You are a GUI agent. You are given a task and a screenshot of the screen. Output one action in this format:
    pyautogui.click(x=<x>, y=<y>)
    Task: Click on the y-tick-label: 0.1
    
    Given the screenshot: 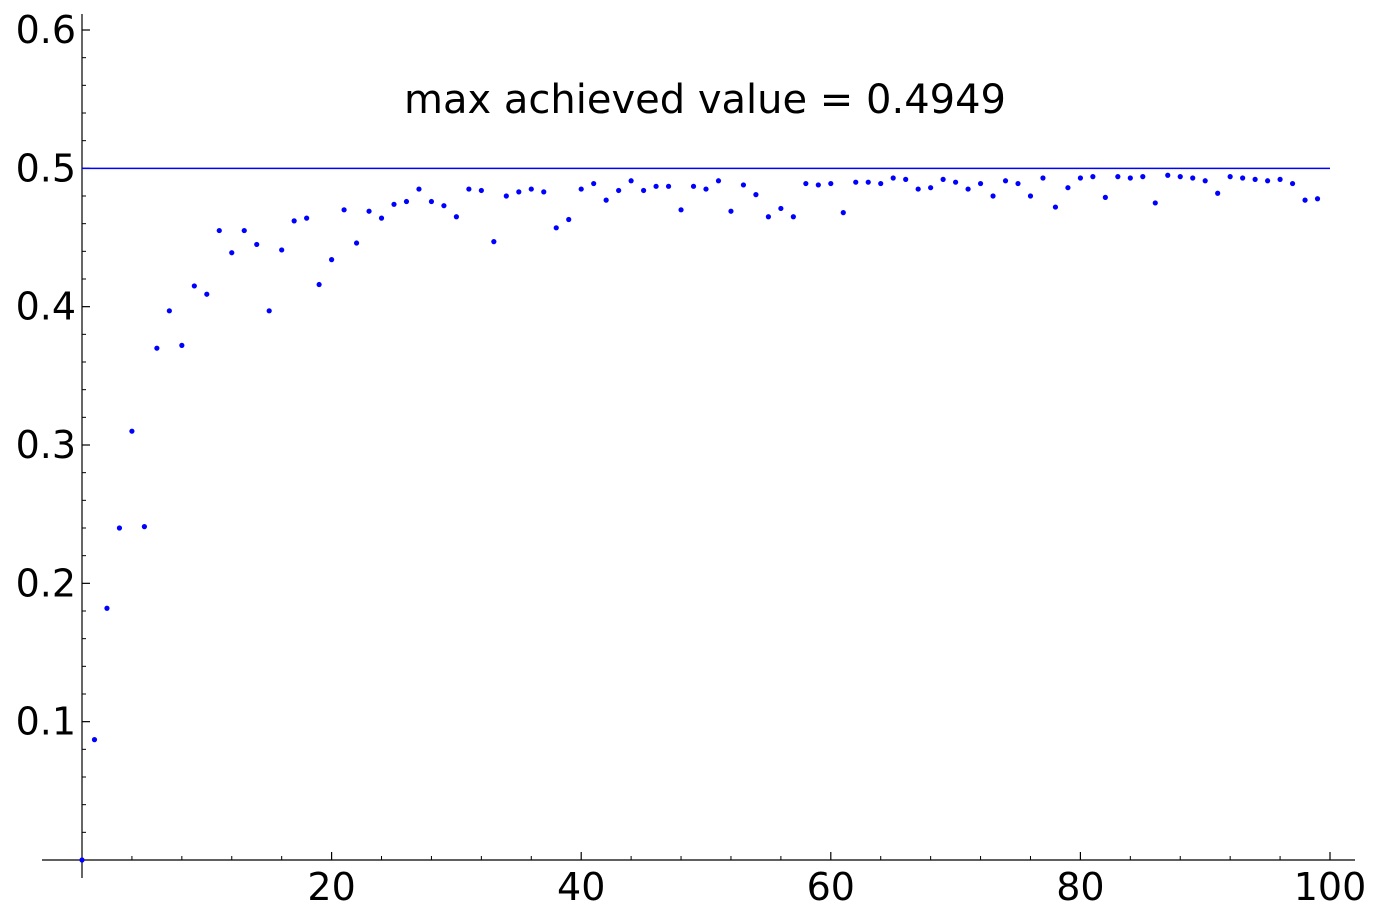 What is the action you would take?
    pyautogui.click(x=46, y=722)
    